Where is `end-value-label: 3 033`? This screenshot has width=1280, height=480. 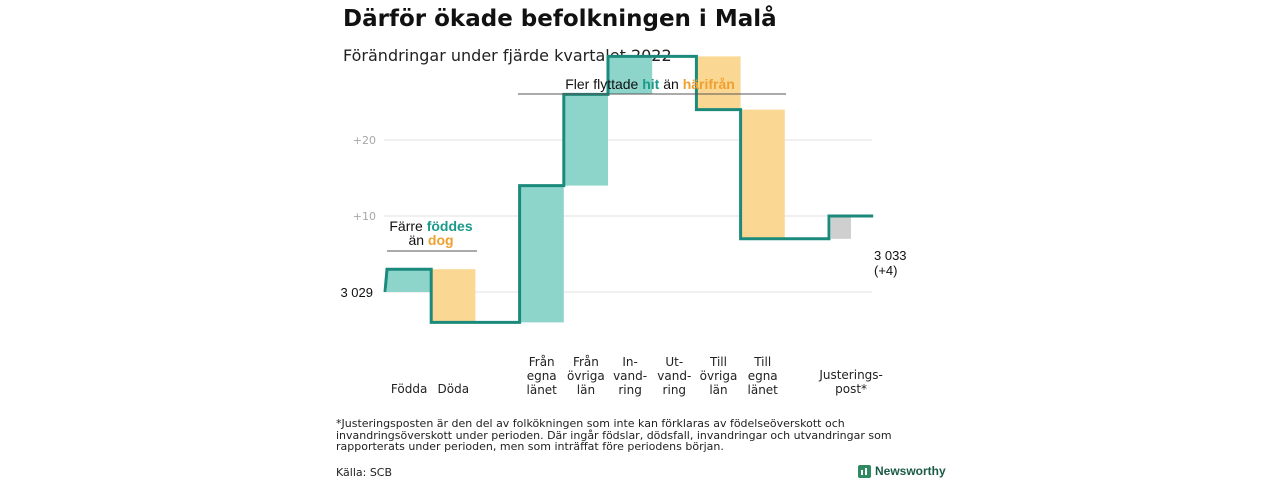
end-value-label: 3 033 is located at coordinates (890, 255).